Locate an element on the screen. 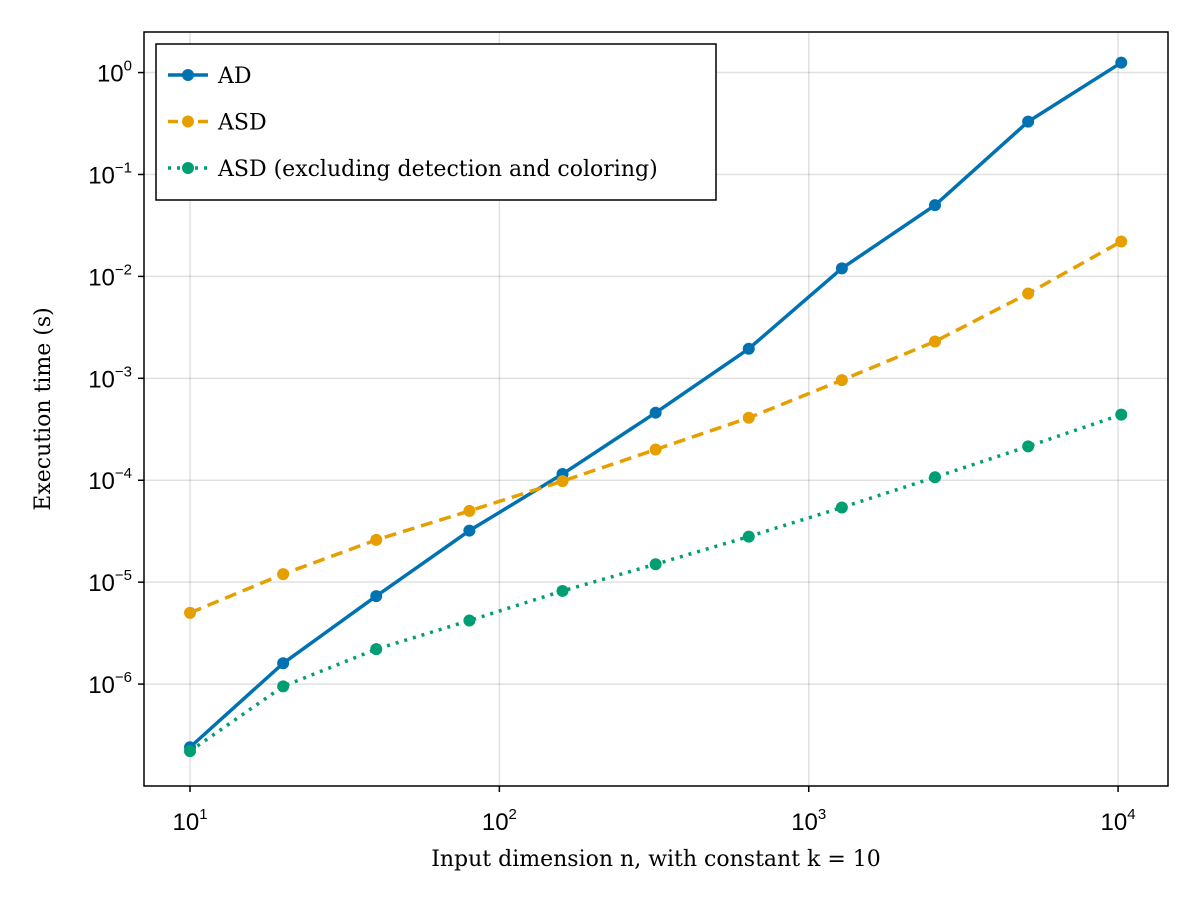  y-tick-label-exponent: −3 is located at coordinates (123, 371).